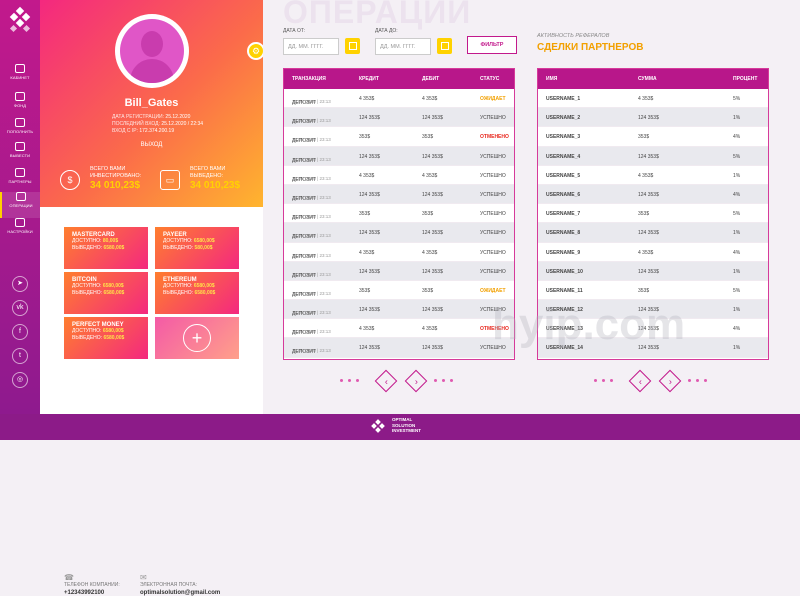 This screenshot has height=596, width=800. I want to click on credit-cell: 124 353$, so click(369, 156).